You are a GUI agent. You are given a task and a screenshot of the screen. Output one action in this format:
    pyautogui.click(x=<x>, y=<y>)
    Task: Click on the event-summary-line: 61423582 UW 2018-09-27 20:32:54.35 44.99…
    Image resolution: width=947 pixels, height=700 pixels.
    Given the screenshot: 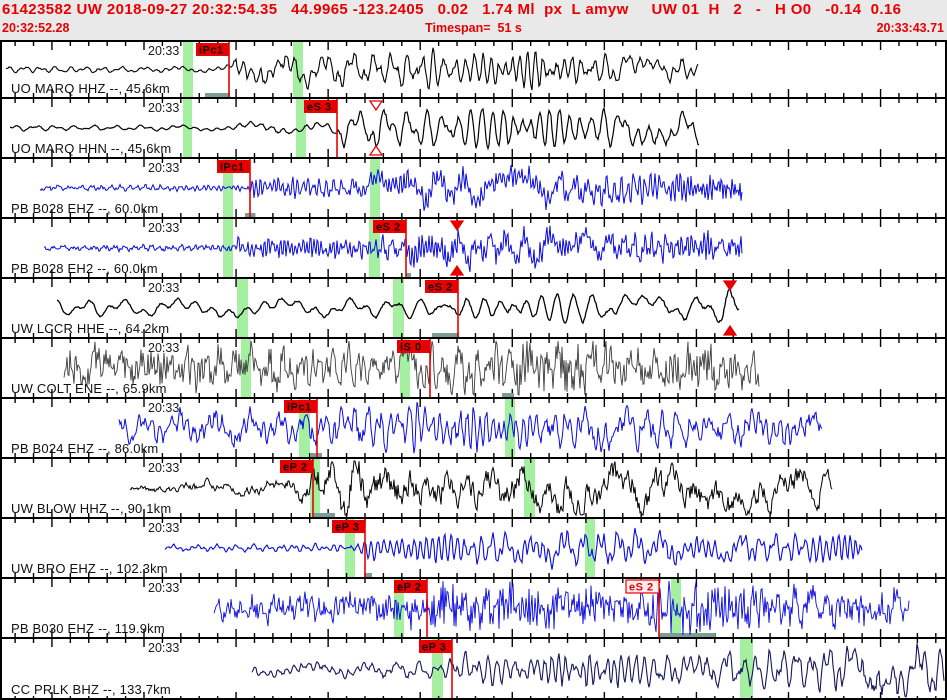 What is the action you would take?
    pyautogui.click(x=452, y=9)
    